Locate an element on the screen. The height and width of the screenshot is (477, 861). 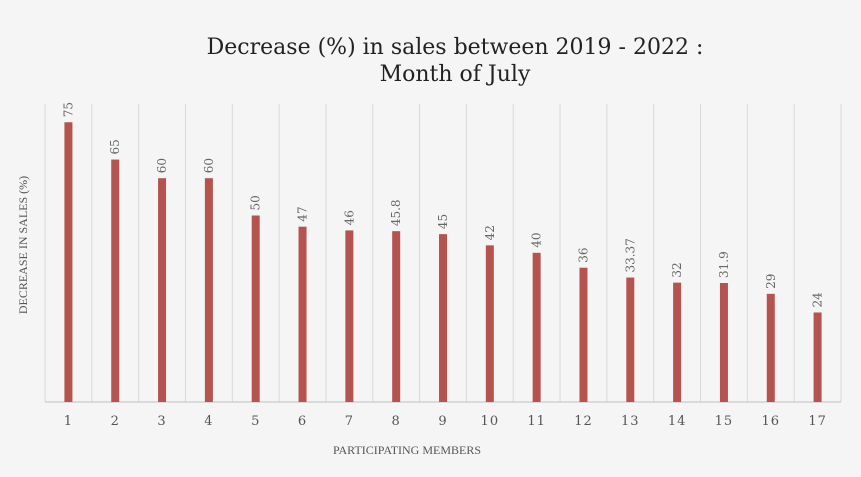
data-label-2: 65 is located at coordinates (115, 146).